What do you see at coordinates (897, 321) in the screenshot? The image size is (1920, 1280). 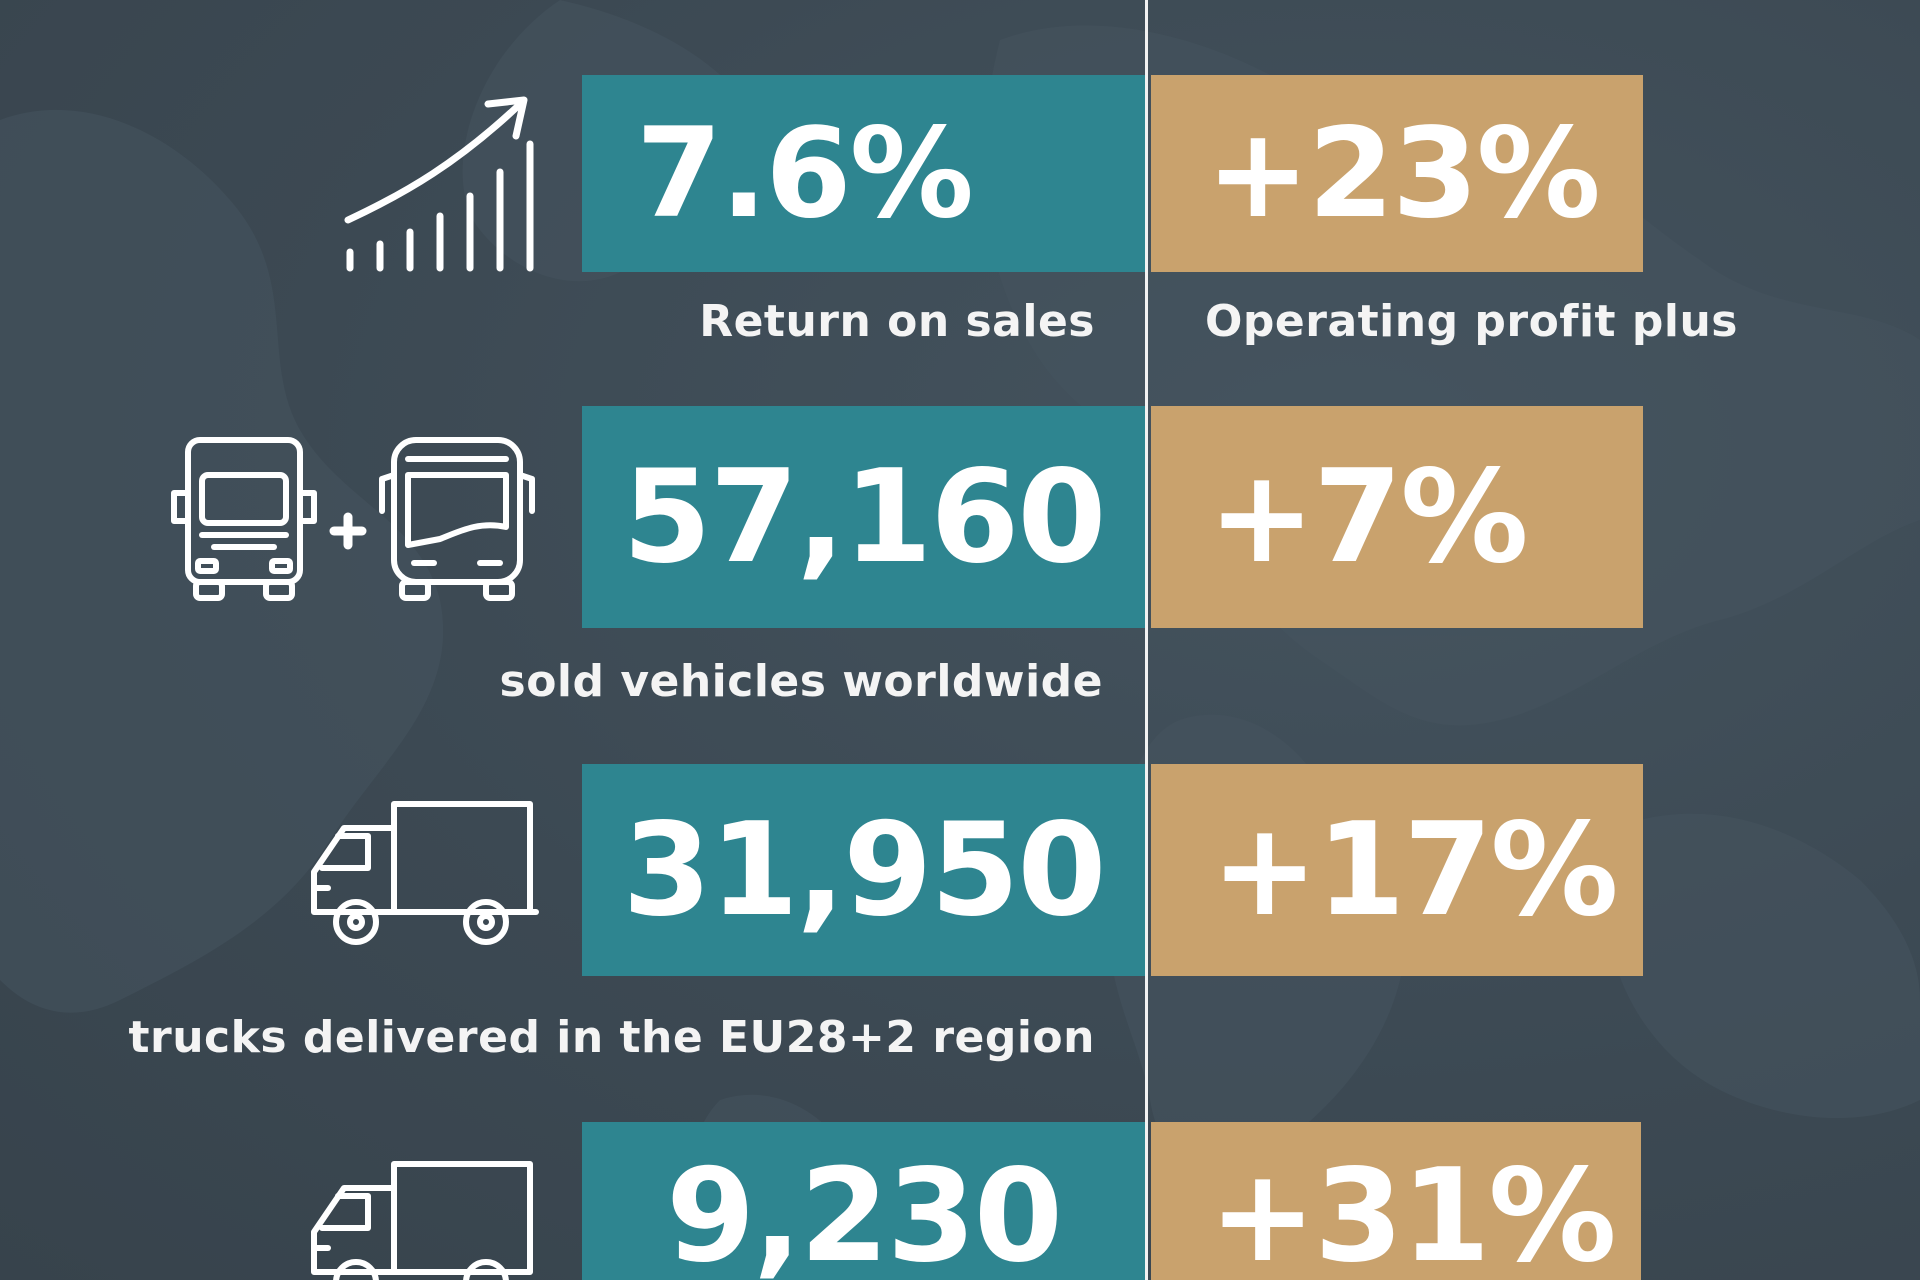 I see `return-on-sales-label: Return on sales` at bounding box center [897, 321].